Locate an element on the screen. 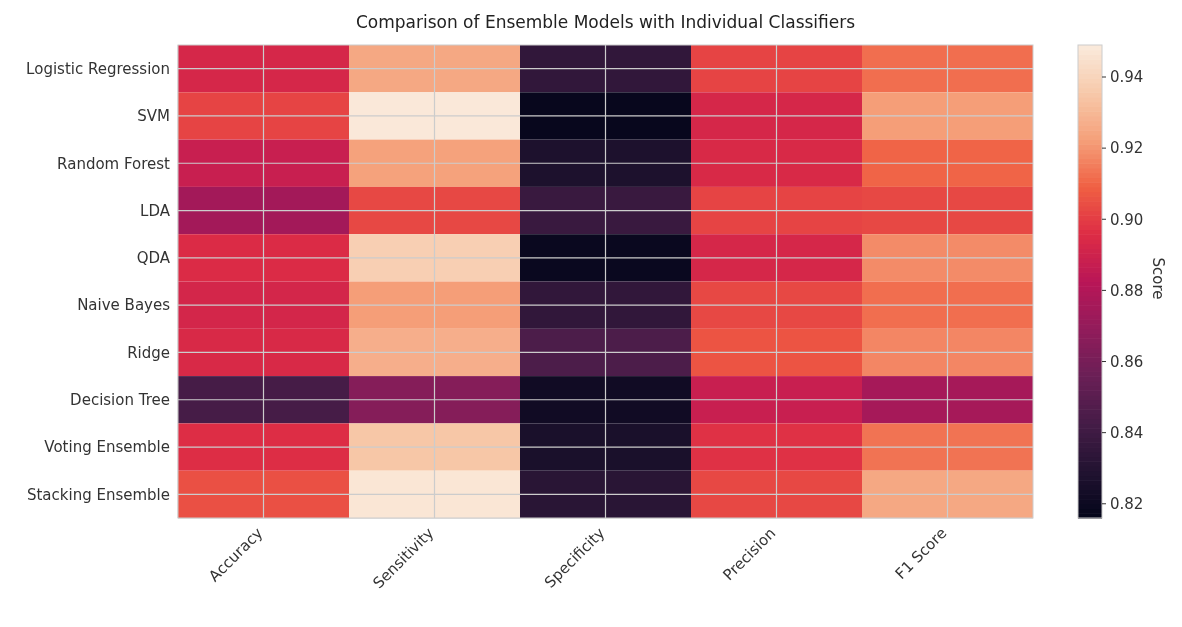  color-bar-title: Score is located at coordinates (1158, 278).